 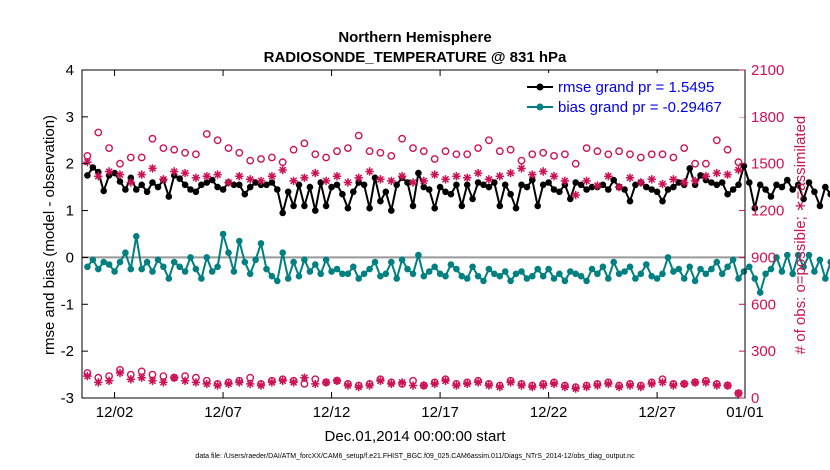 I want to click on x-tick-label: 12/17, so click(x=440, y=412).